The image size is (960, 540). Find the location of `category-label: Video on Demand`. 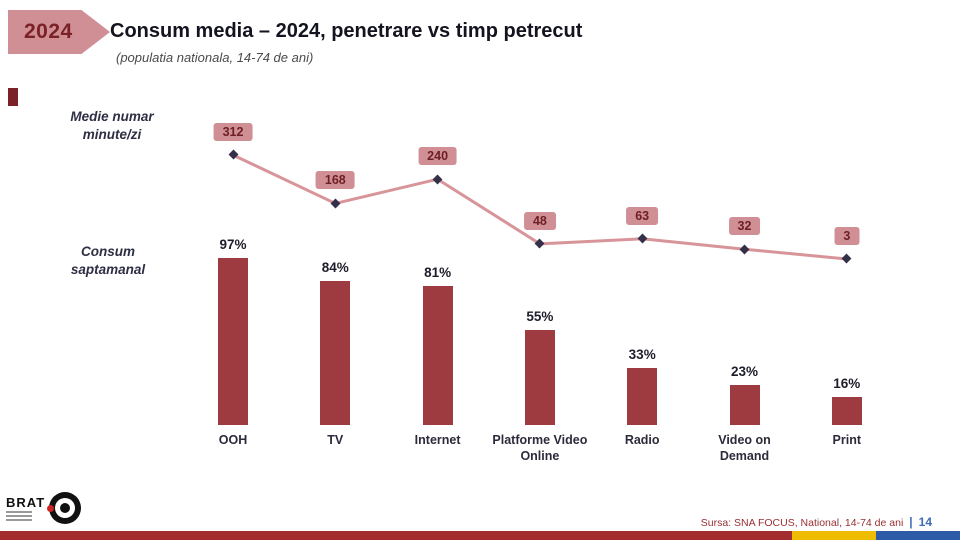

category-label: Video on Demand is located at coordinates (744, 448).